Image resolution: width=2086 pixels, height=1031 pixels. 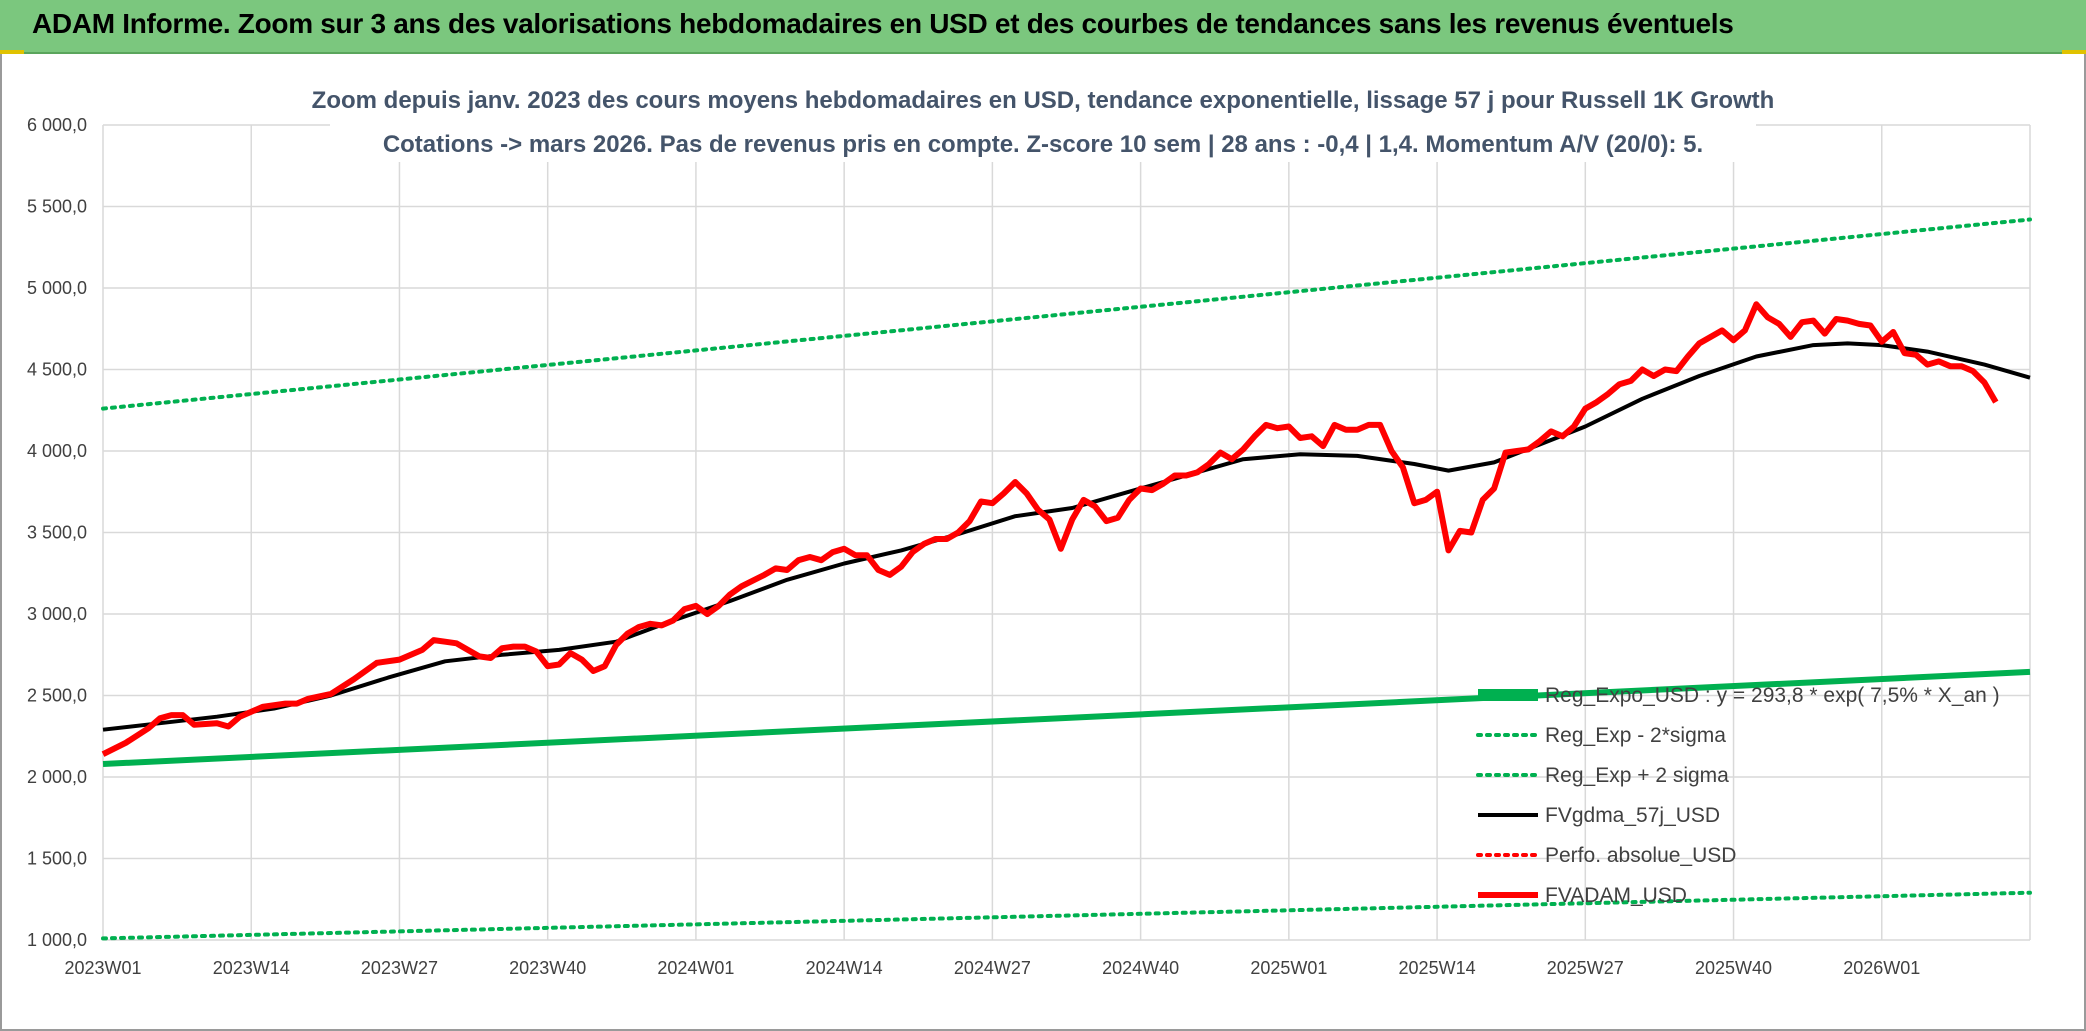 What do you see at coordinates (2074, 52) in the screenshot?
I see `banner-accent-right` at bounding box center [2074, 52].